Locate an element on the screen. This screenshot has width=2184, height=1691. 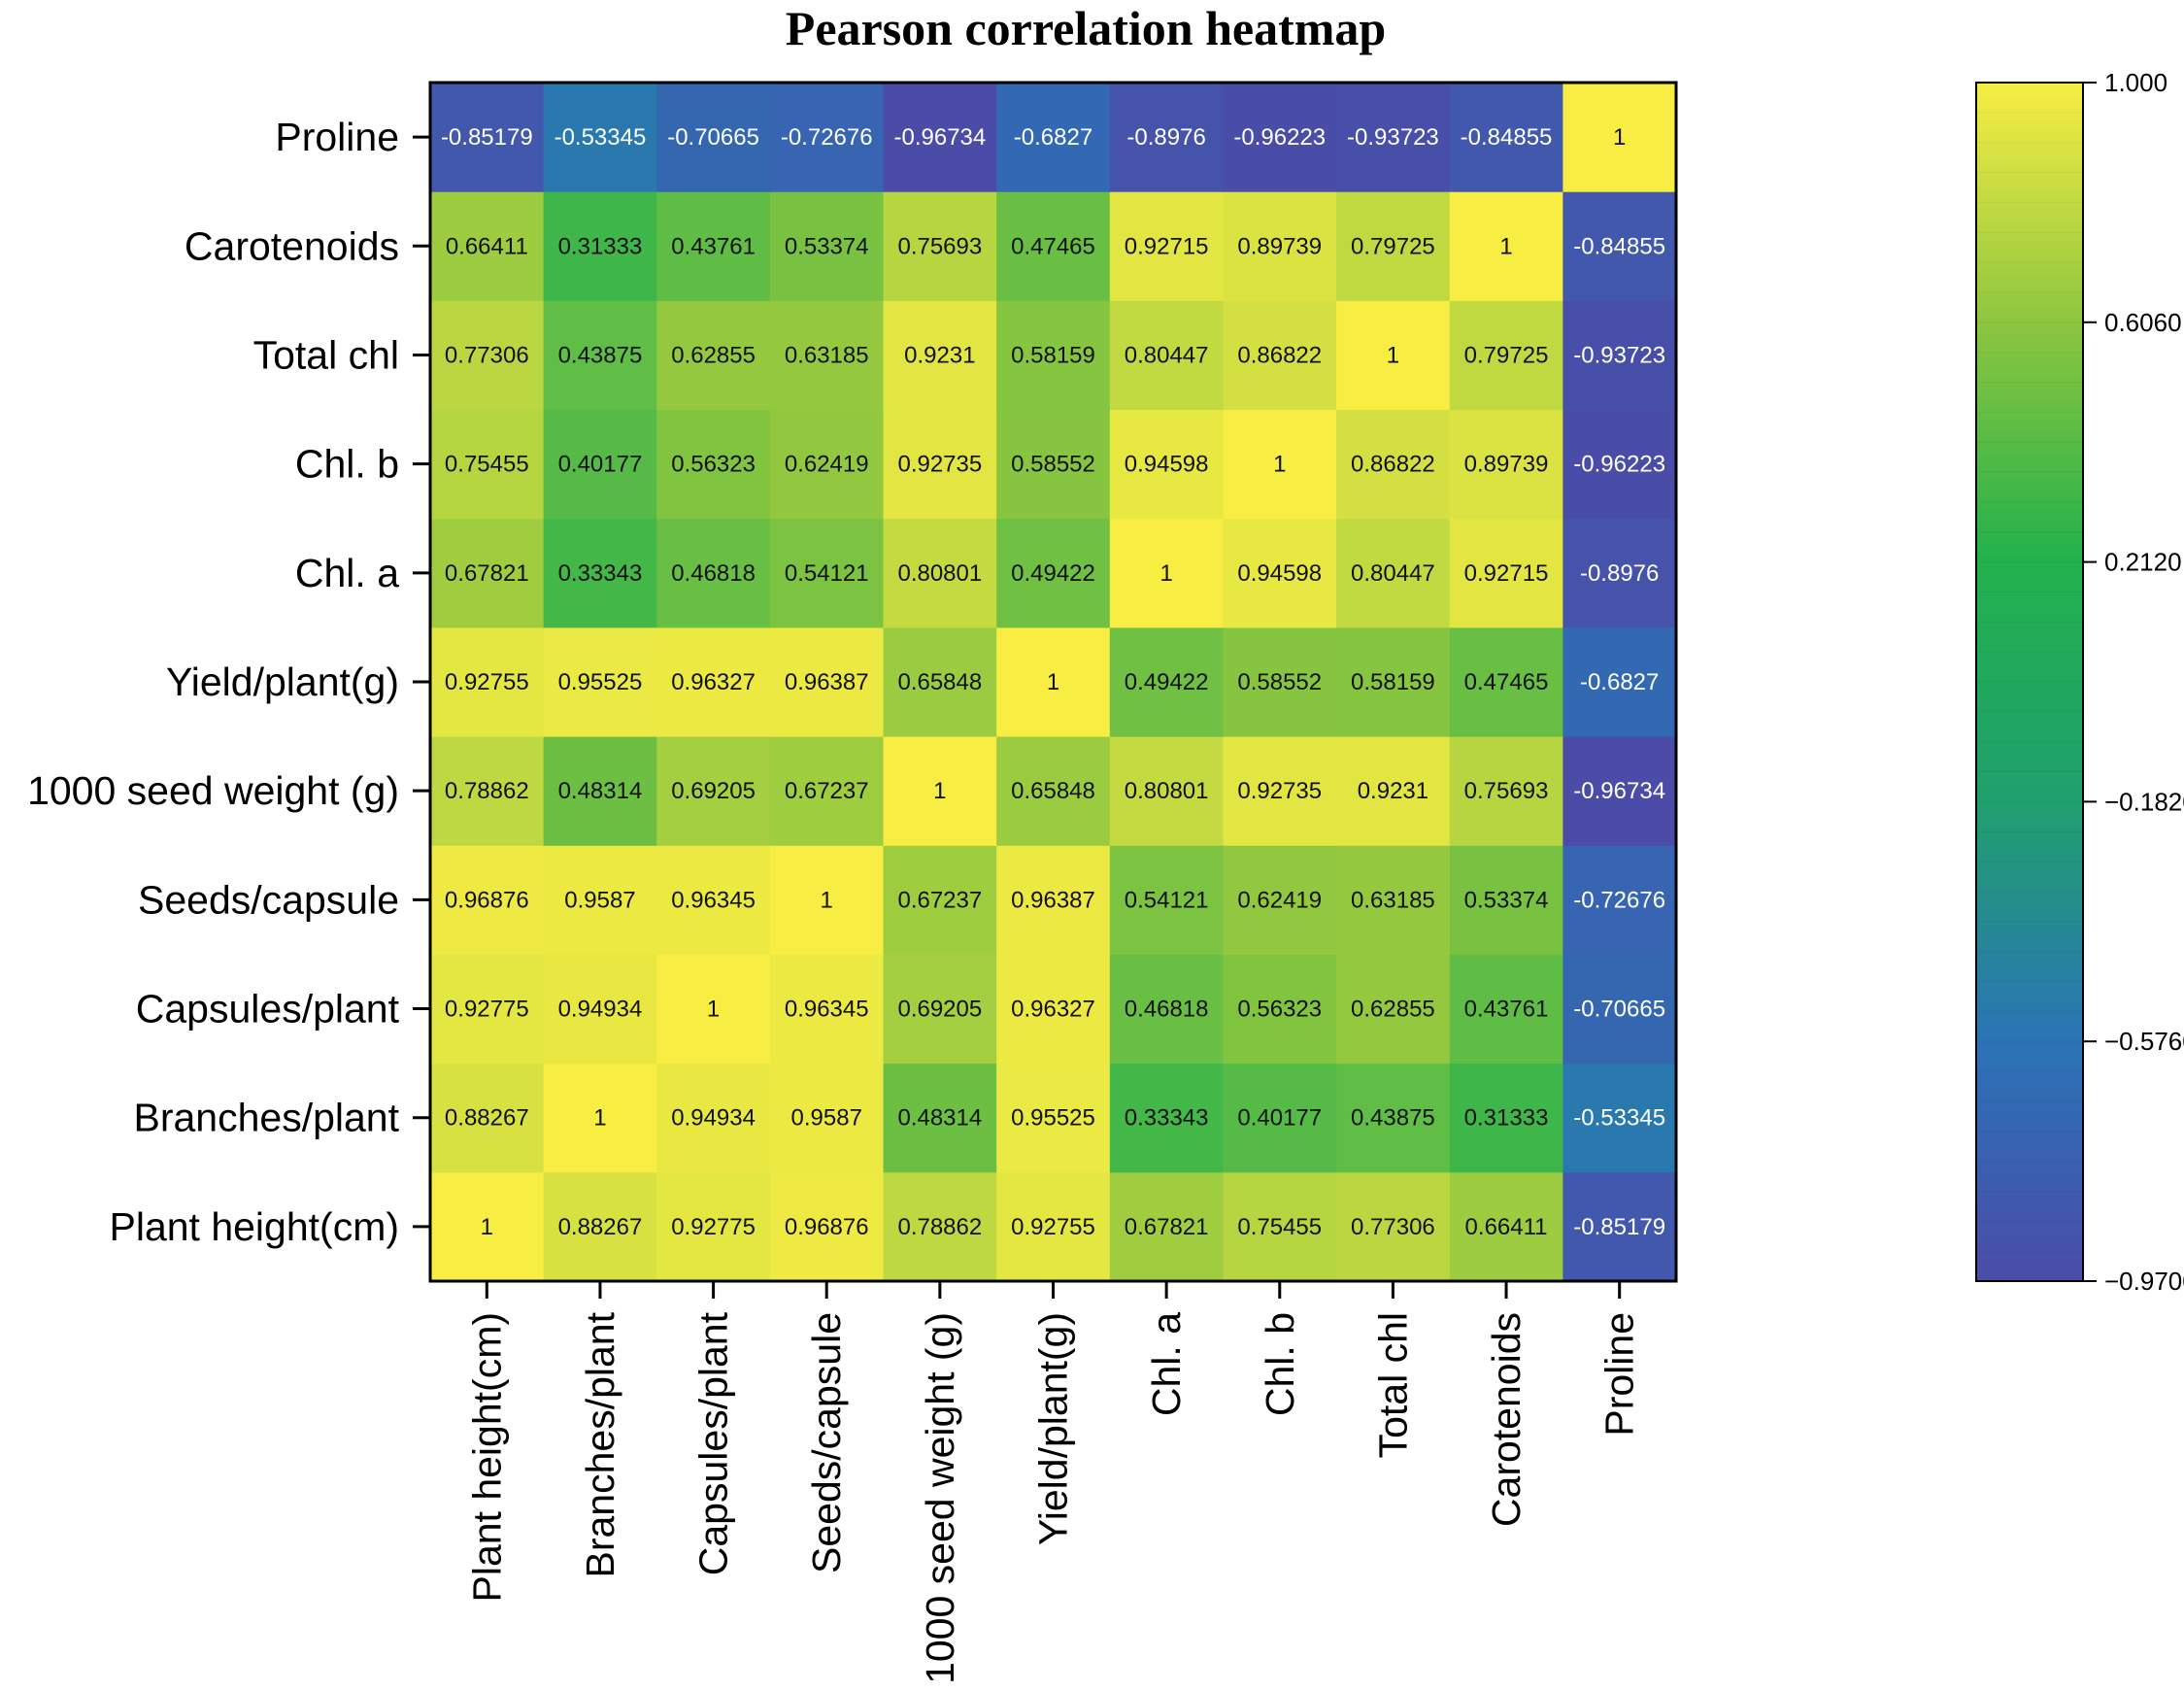
cell-value-label: -0.70665 is located at coordinates (1619, 1010).